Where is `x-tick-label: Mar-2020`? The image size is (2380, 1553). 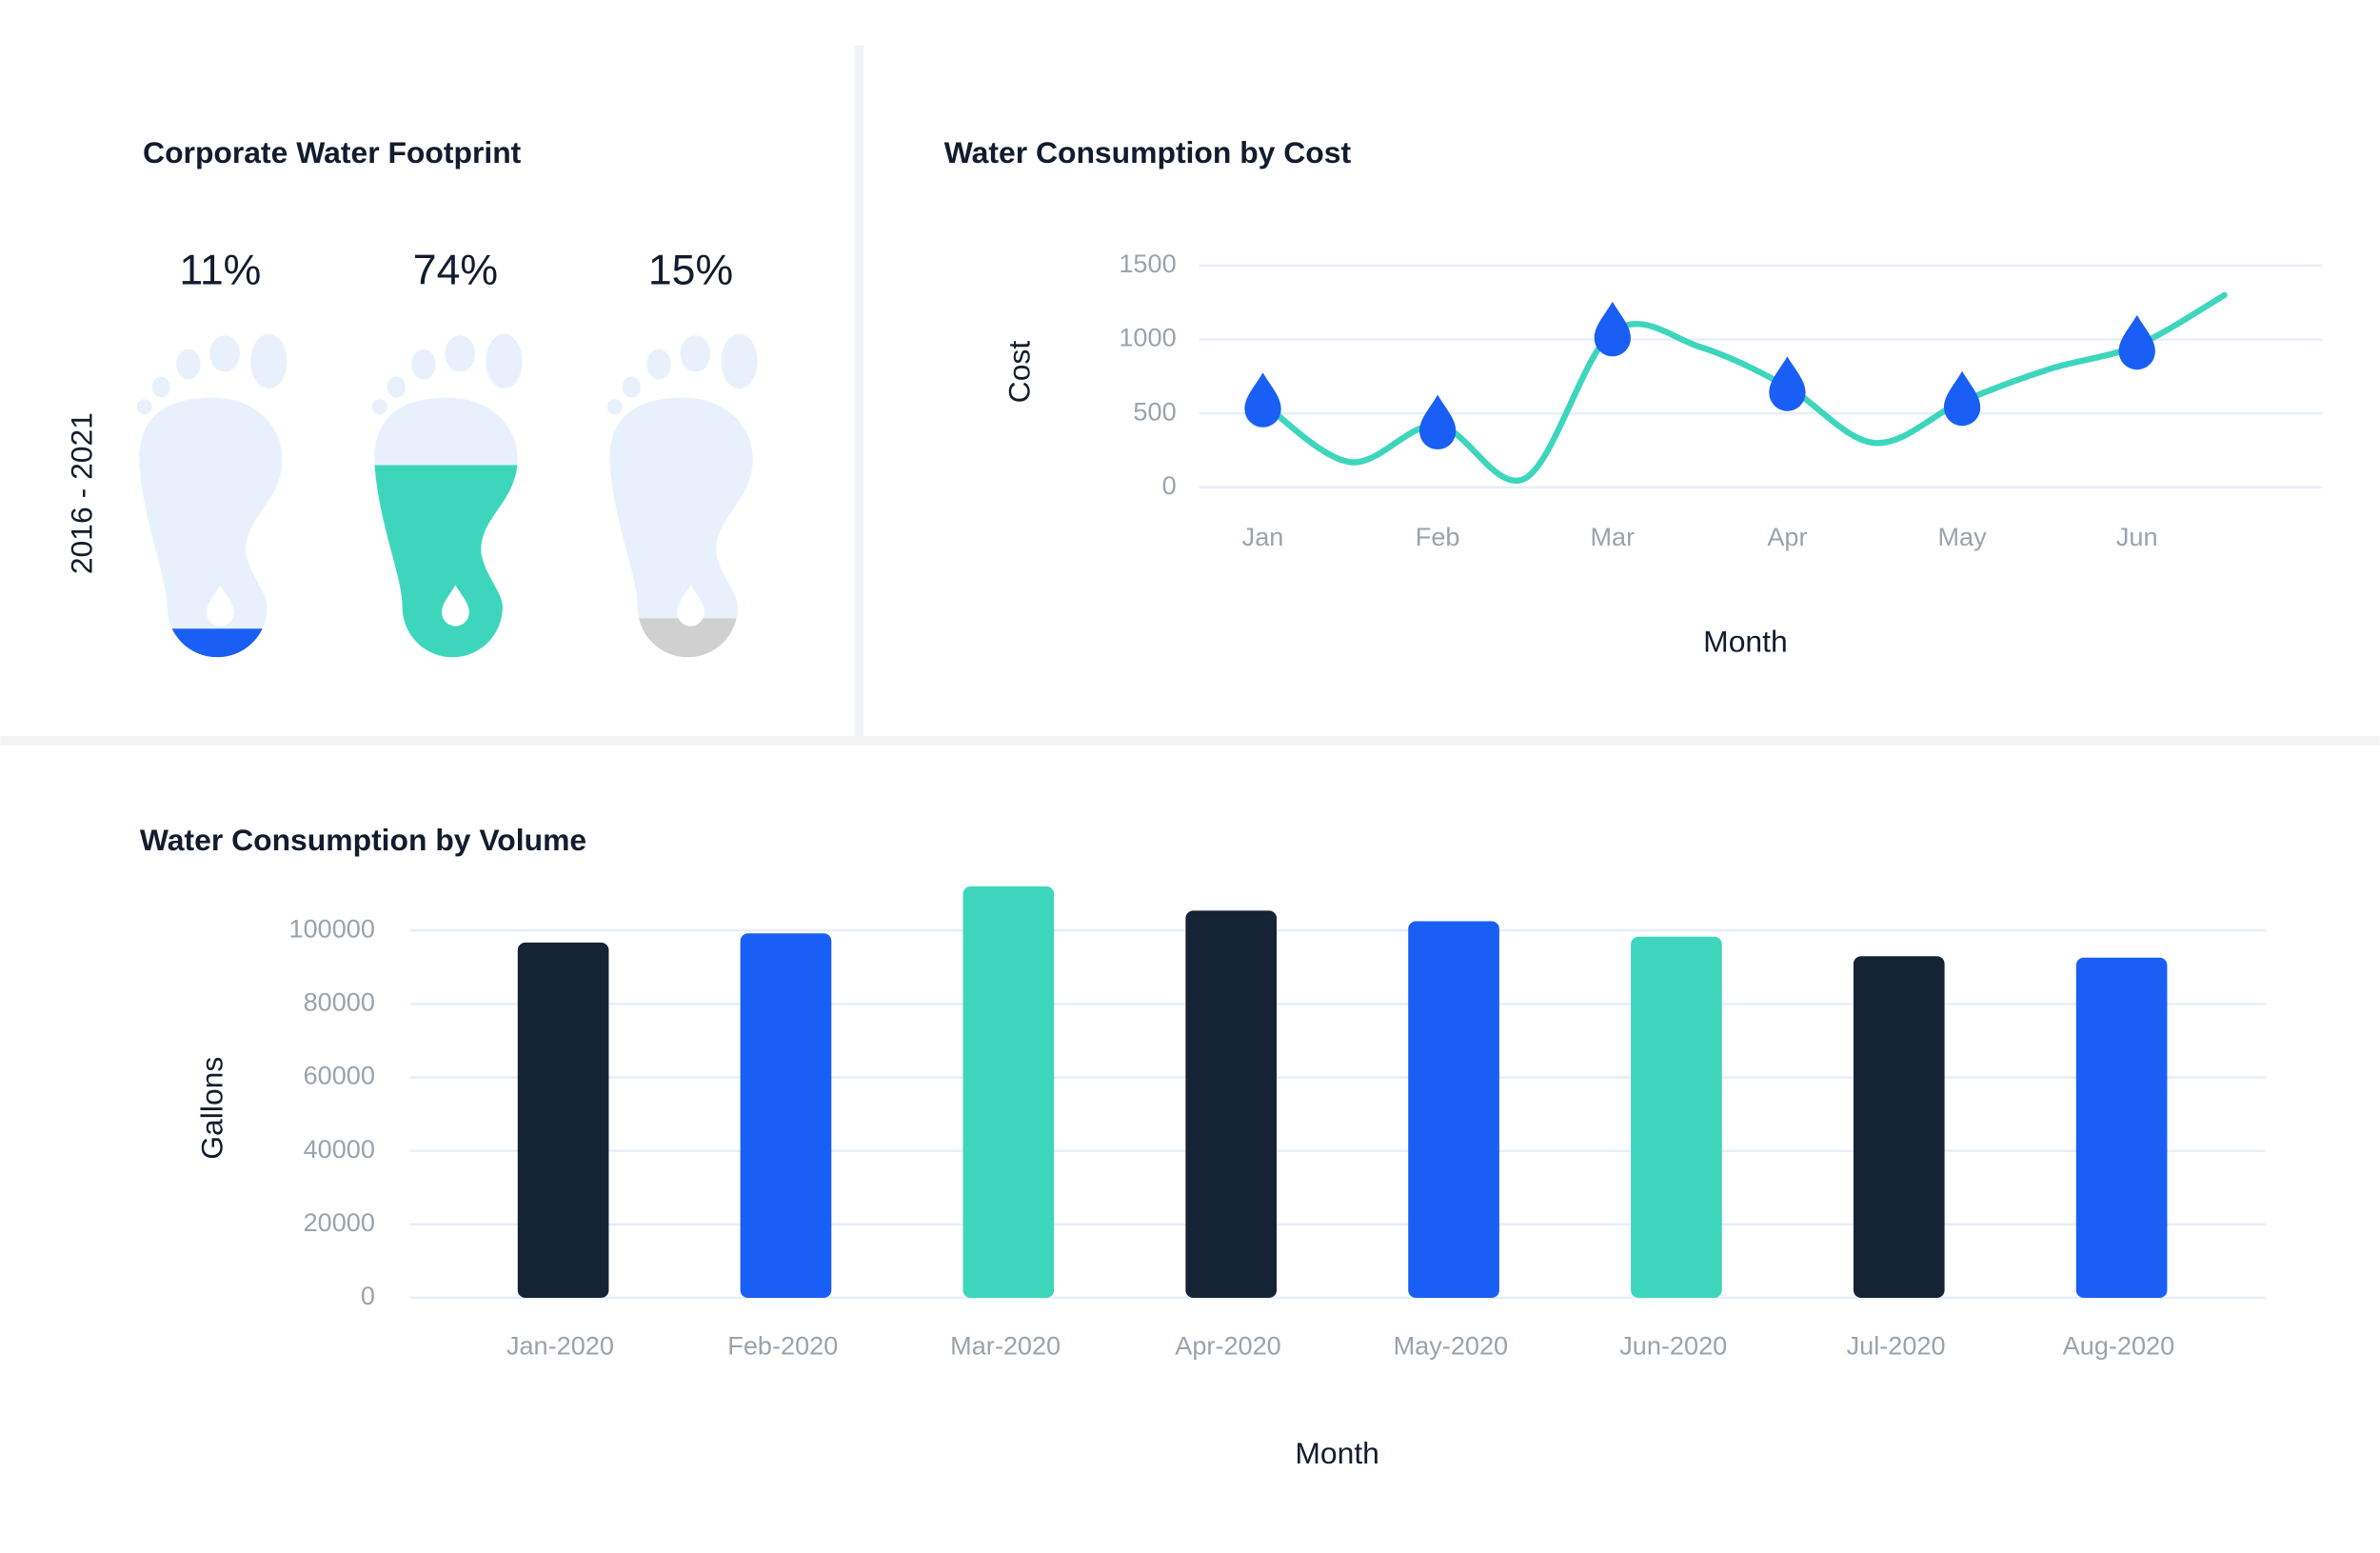 x-tick-label: Mar-2020 is located at coordinates (1005, 1346).